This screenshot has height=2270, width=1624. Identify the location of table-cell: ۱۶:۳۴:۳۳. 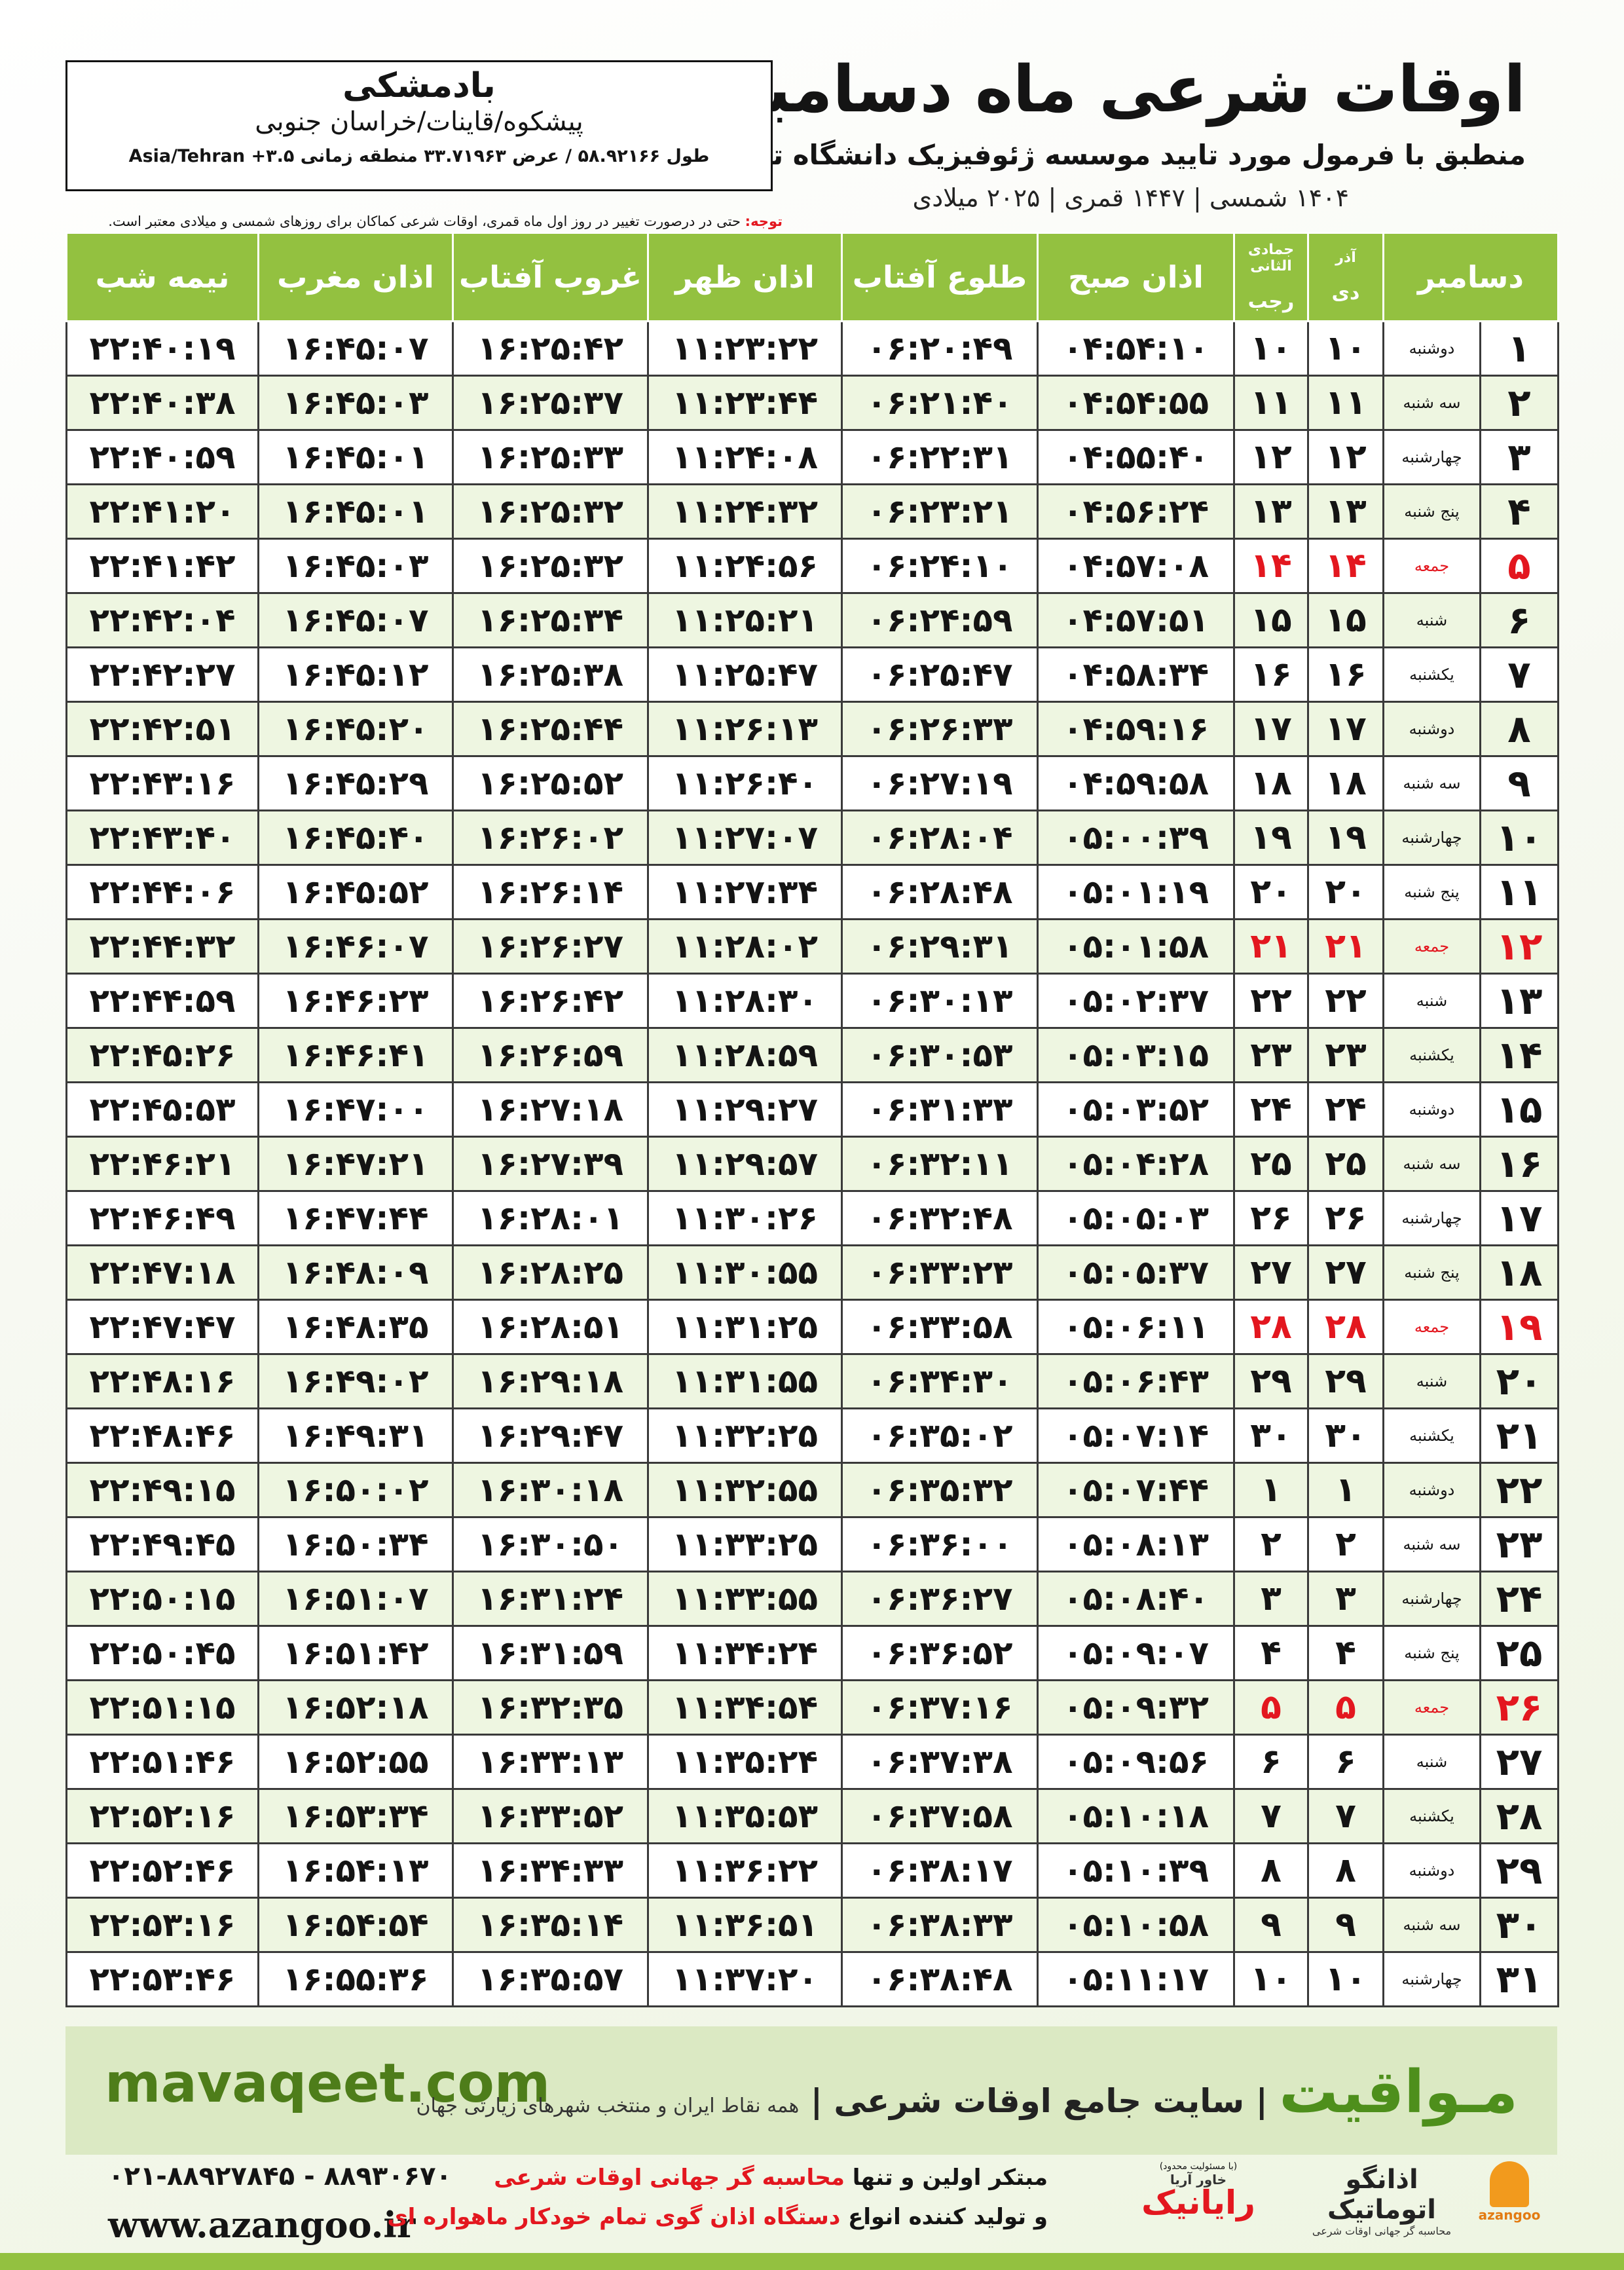
(550, 1870).